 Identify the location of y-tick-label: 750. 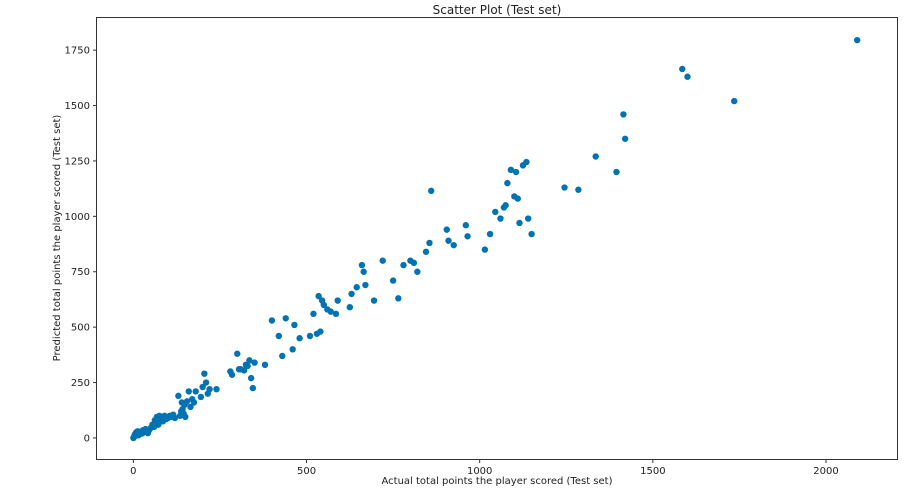
(80, 272).